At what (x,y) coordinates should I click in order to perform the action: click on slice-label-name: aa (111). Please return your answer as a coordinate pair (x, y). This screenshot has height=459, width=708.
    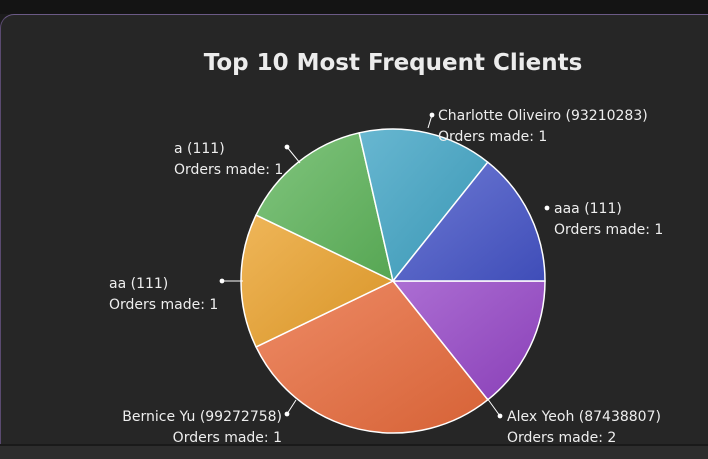
    Looking at the image, I should click on (138, 284).